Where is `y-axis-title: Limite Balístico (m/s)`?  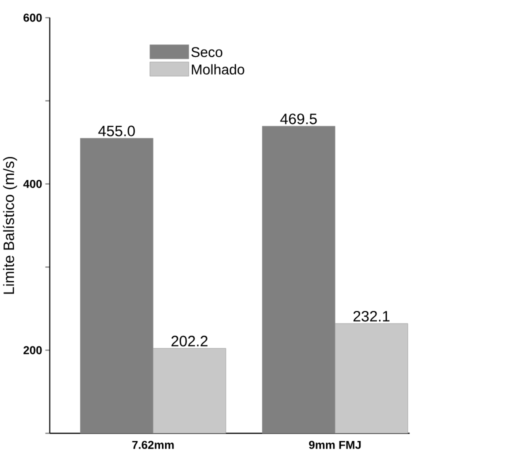 y-axis-title: Limite Balístico (m/s) is located at coordinates (10, 225).